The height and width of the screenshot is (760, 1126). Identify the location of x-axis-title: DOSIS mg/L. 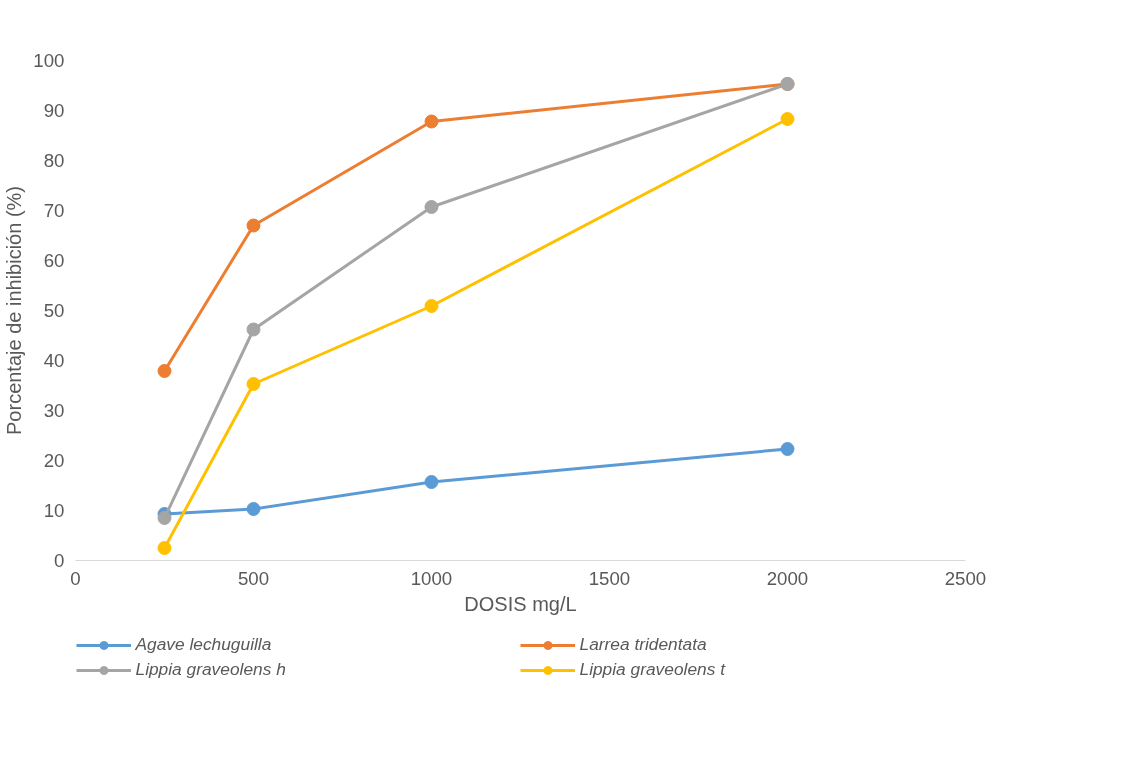
(520, 603).